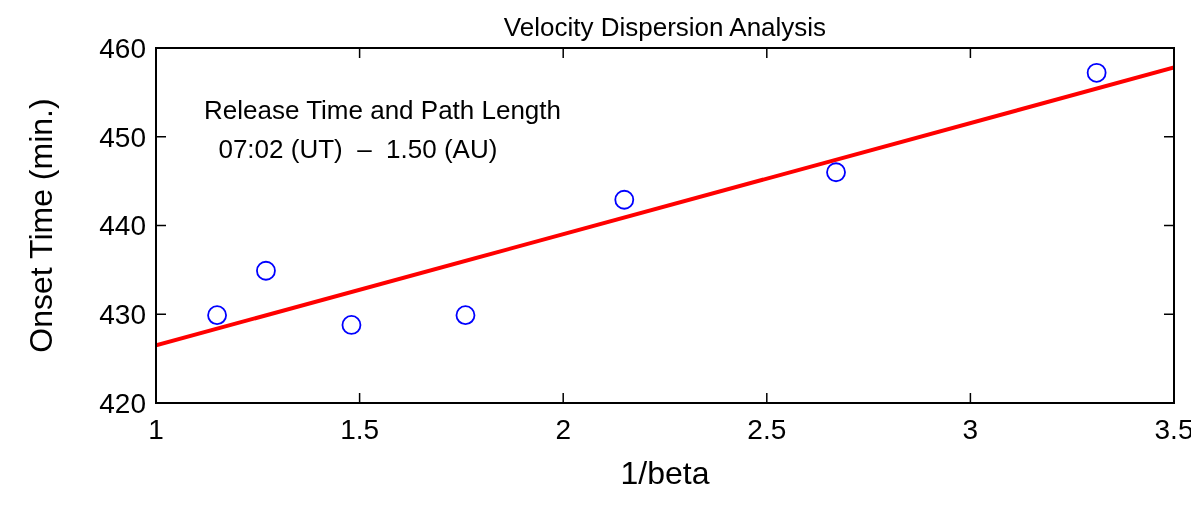 The height and width of the screenshot is (506, 1199). I want to click on y-tick-label: 420, so click(122, 403).